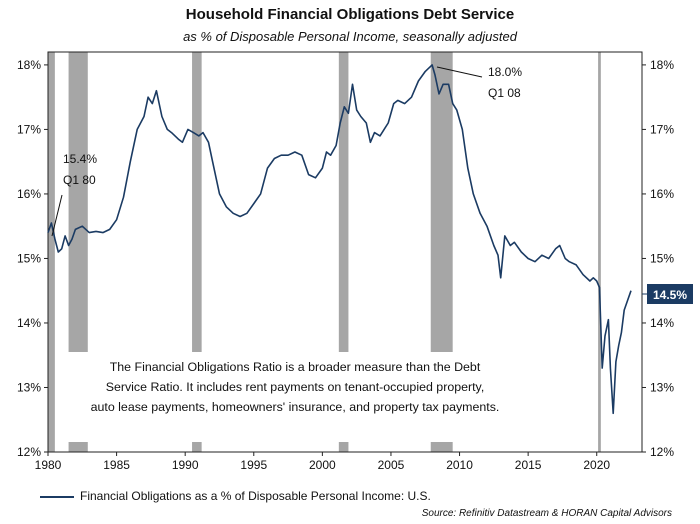 Image resolution: width=700 pixels, height=524 pixels. Describe the element at coordinates (80, 159) in the screenshot. I see `low-callout-value: 15.4%` at that location.